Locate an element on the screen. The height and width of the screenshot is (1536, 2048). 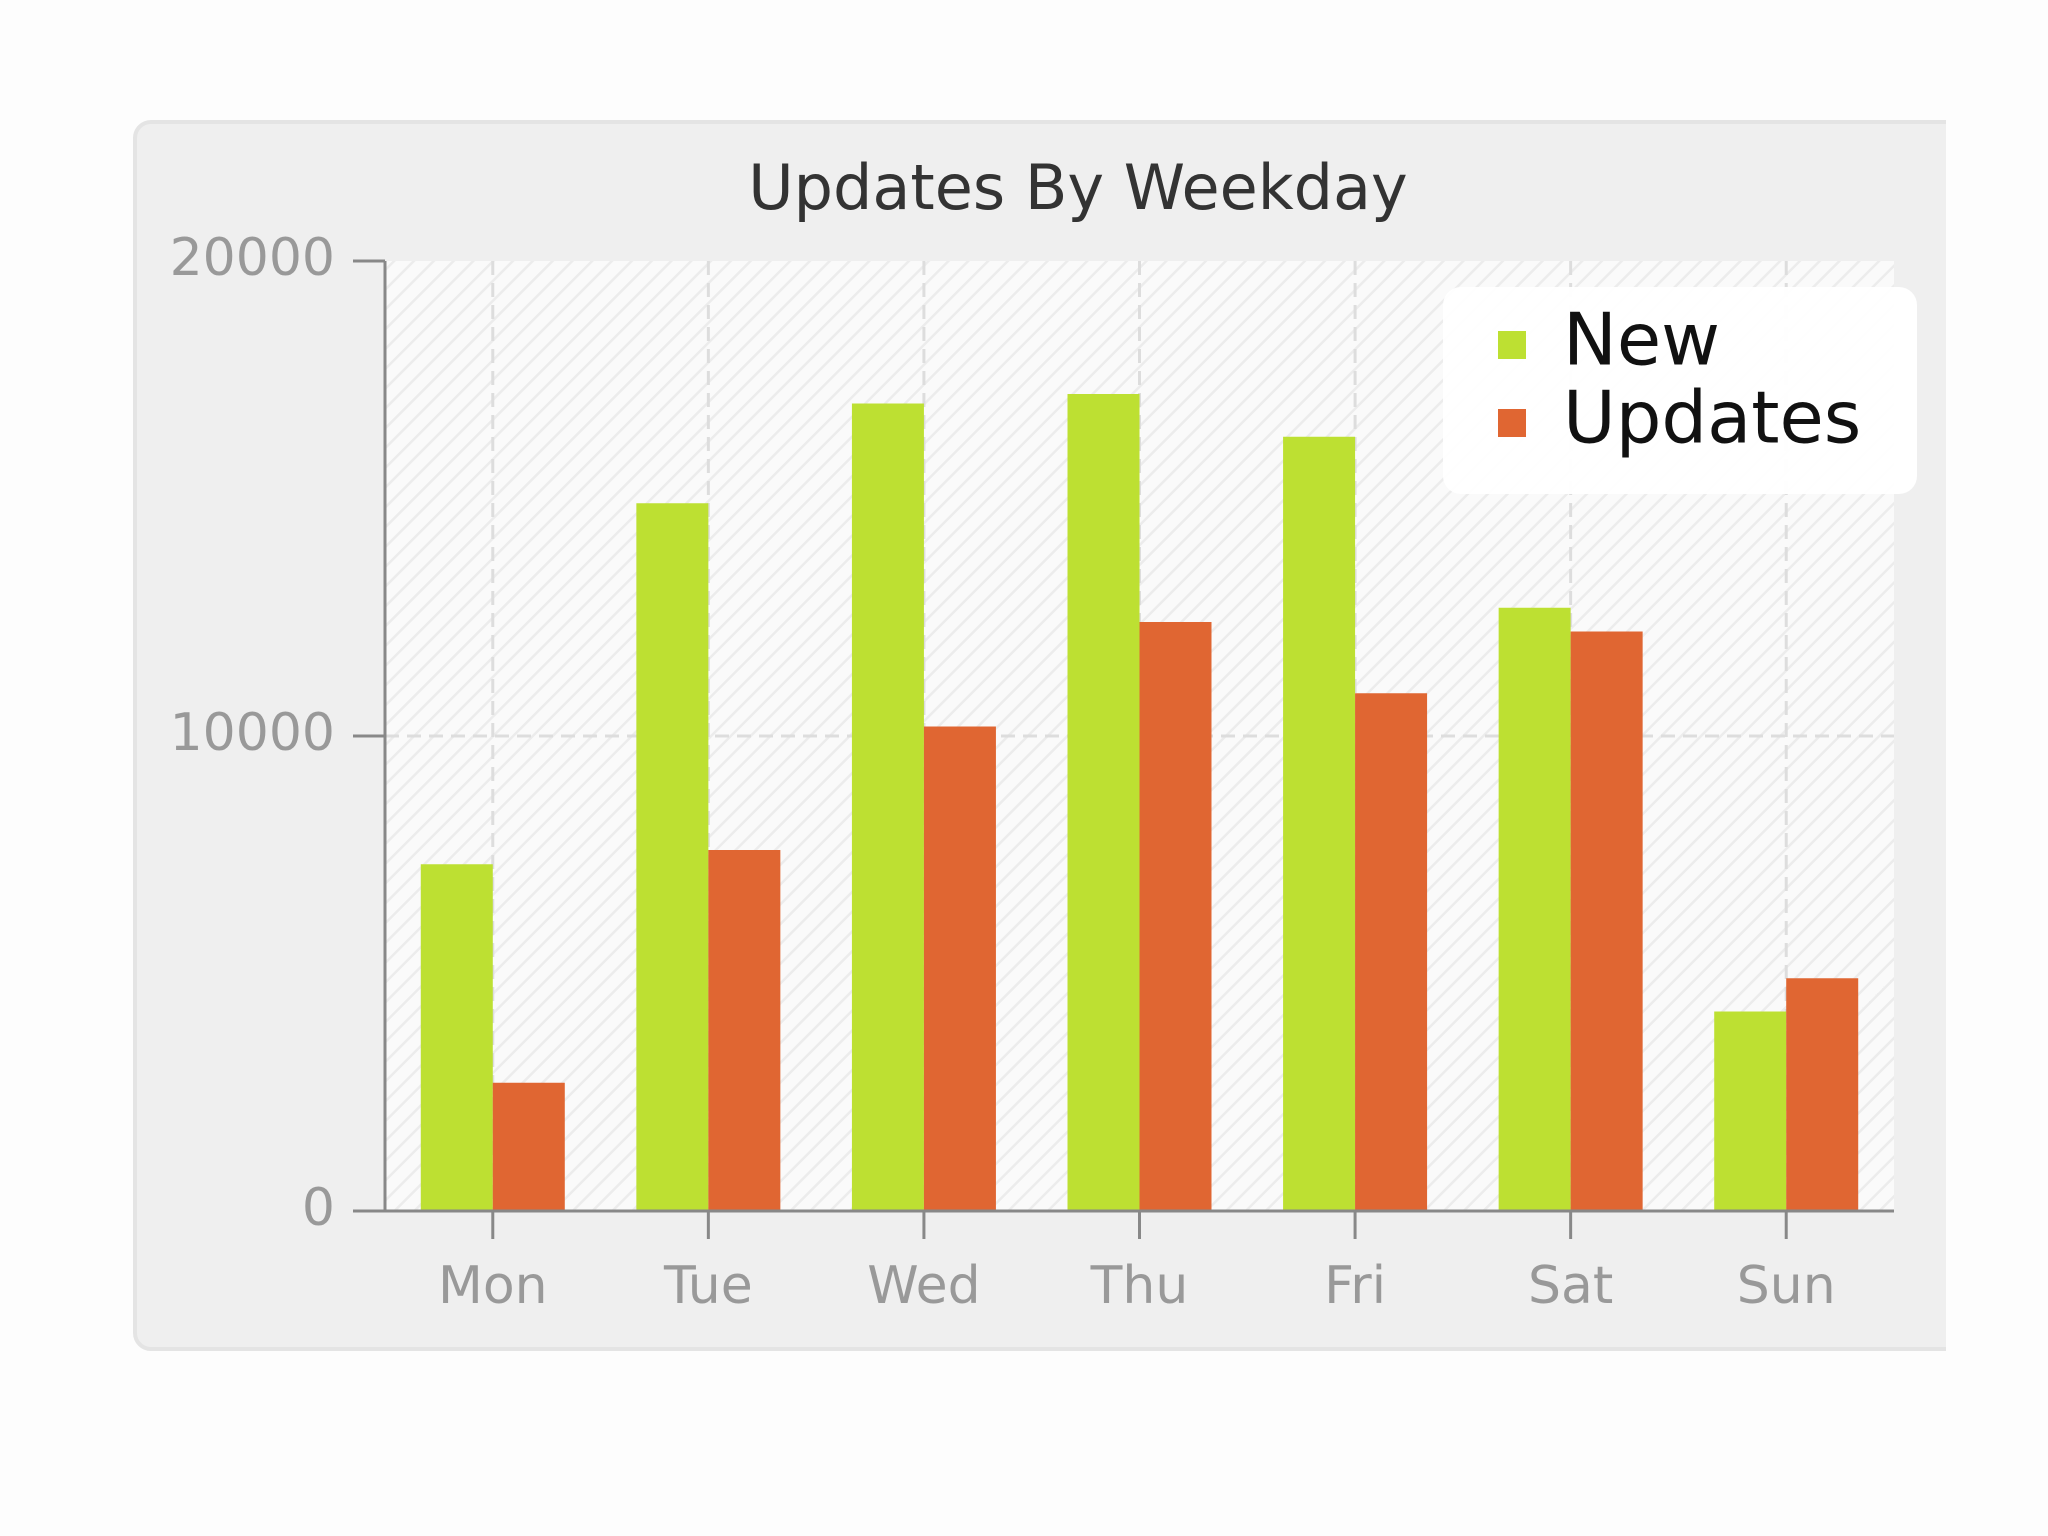
legend-label: New is located at coordinates (1641, 340).